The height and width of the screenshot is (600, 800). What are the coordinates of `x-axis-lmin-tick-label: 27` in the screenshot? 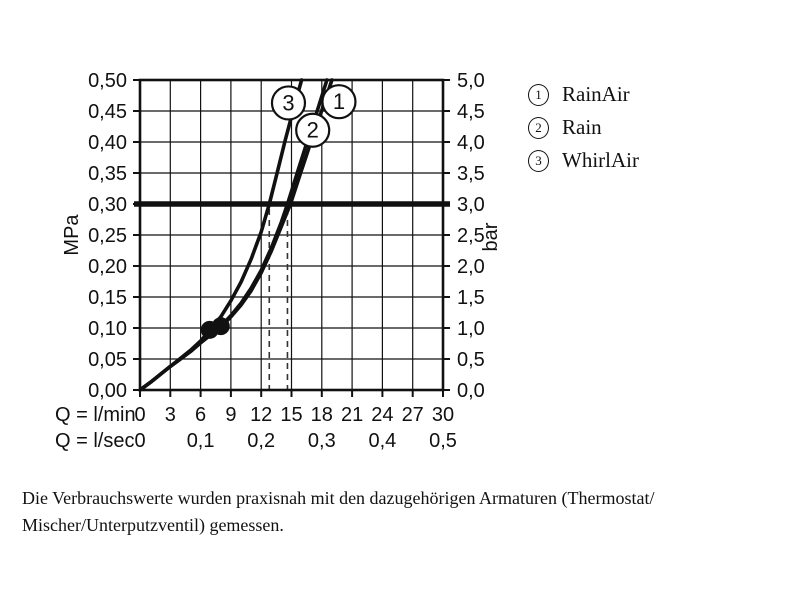 It's located at (413, 415).